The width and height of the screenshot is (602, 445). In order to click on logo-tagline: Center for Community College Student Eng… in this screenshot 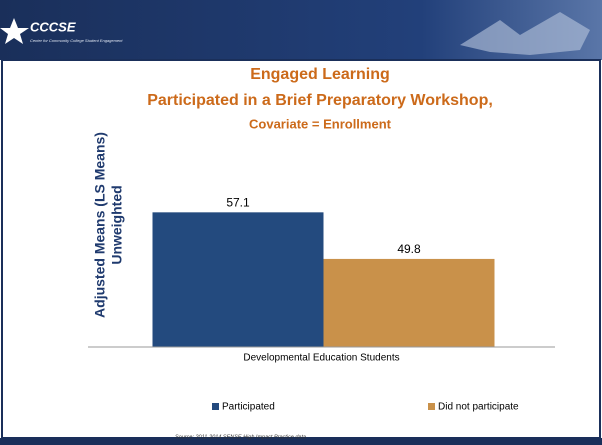, I will do `click(76, 40)`.